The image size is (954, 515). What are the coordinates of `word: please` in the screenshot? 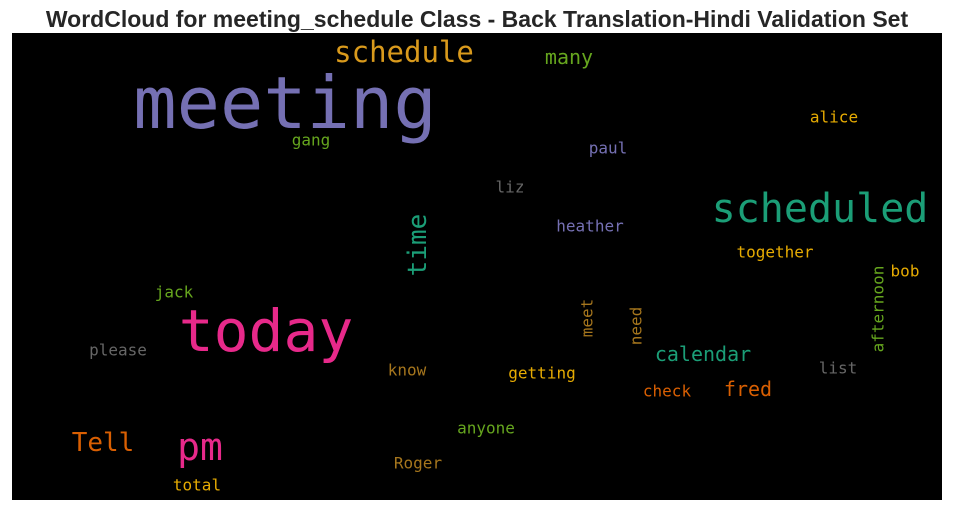 It's located at (118, 350).